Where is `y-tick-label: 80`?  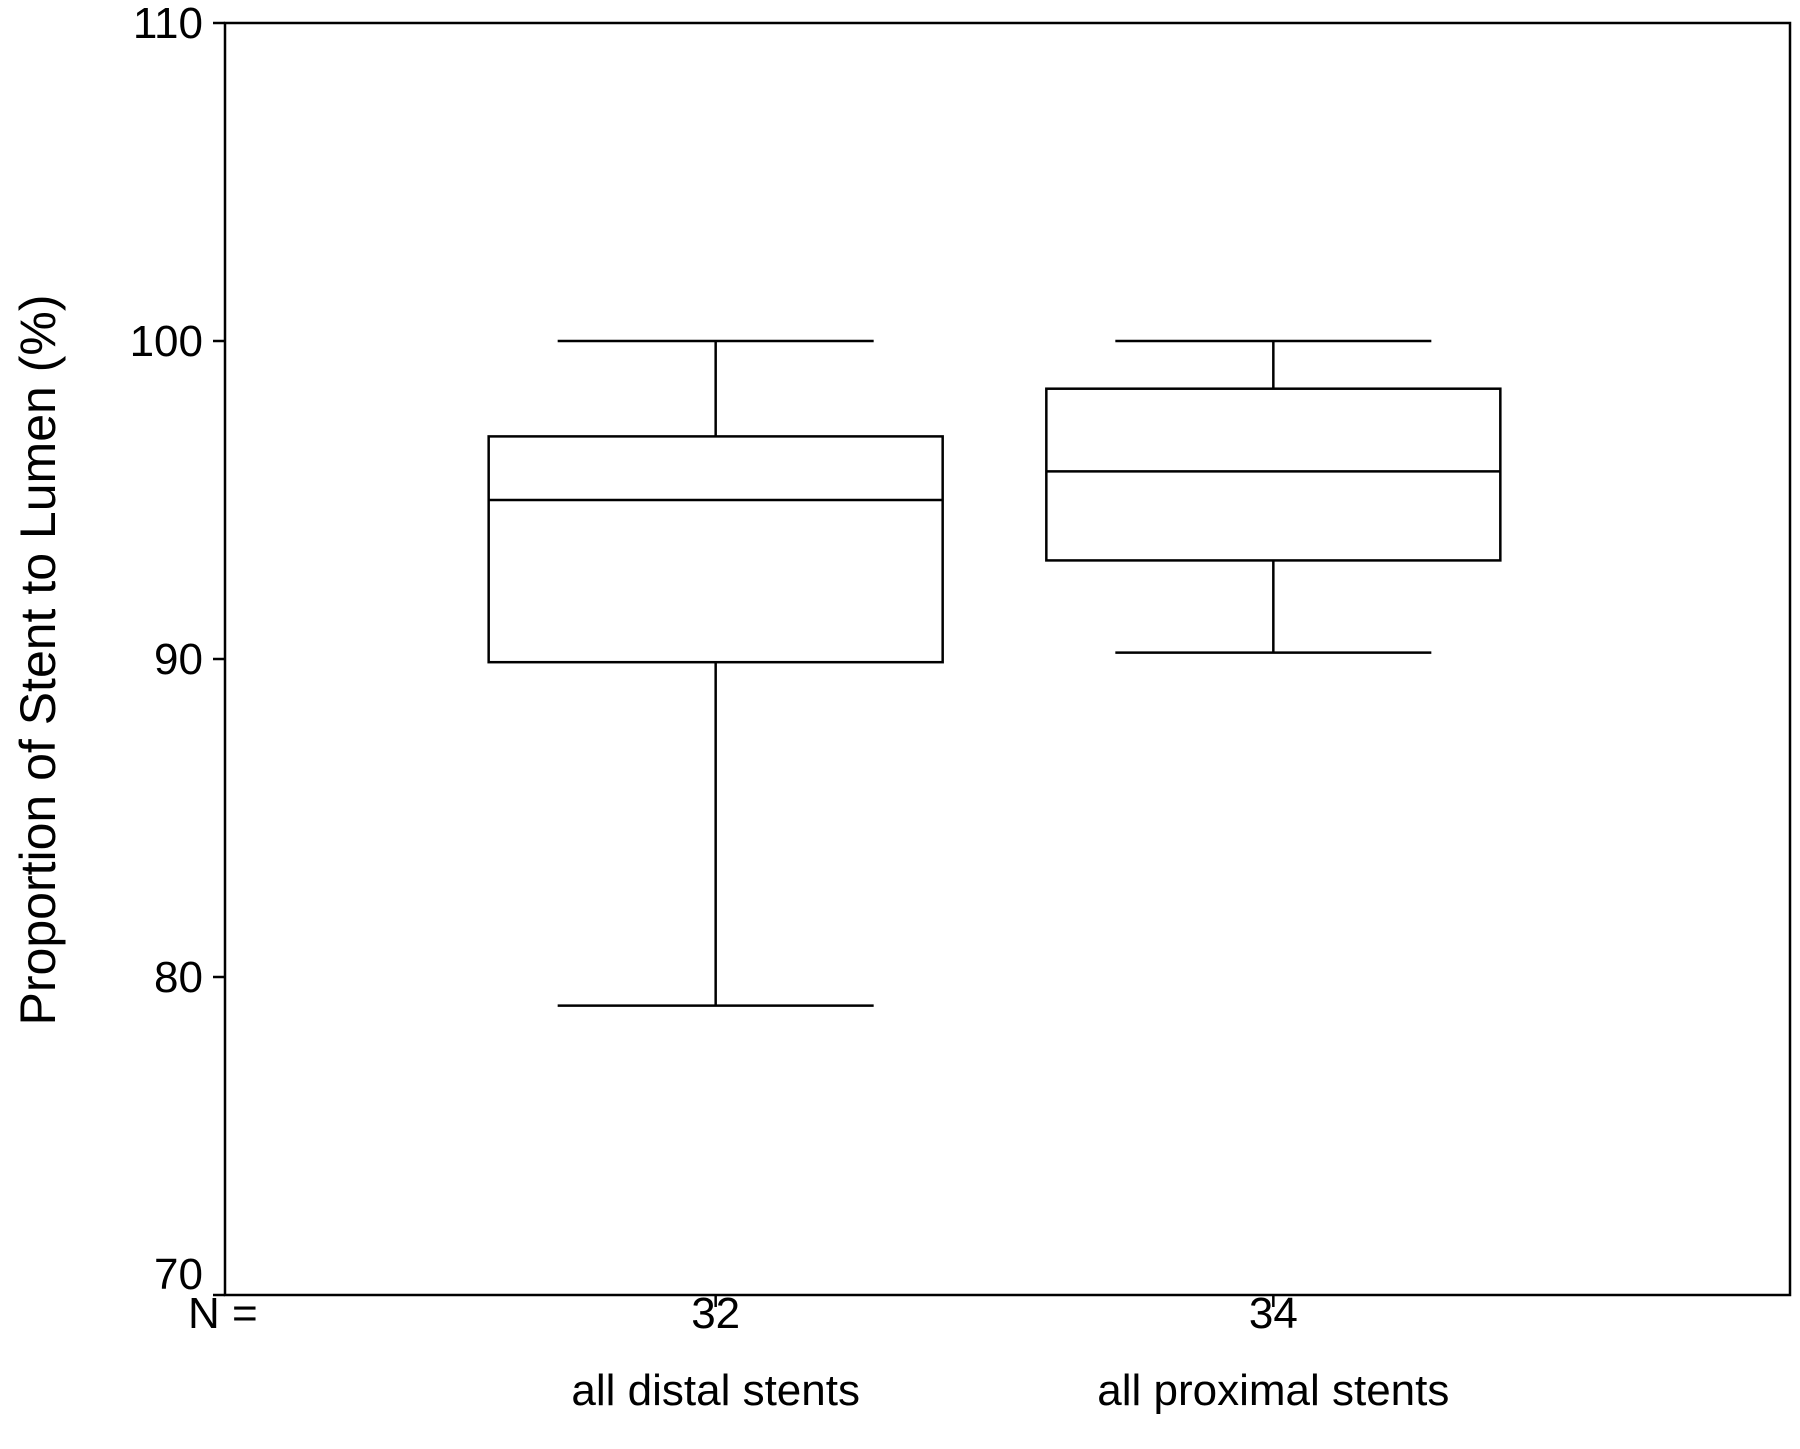
y-tick-label: 80 is located at coordinates (178, 977).